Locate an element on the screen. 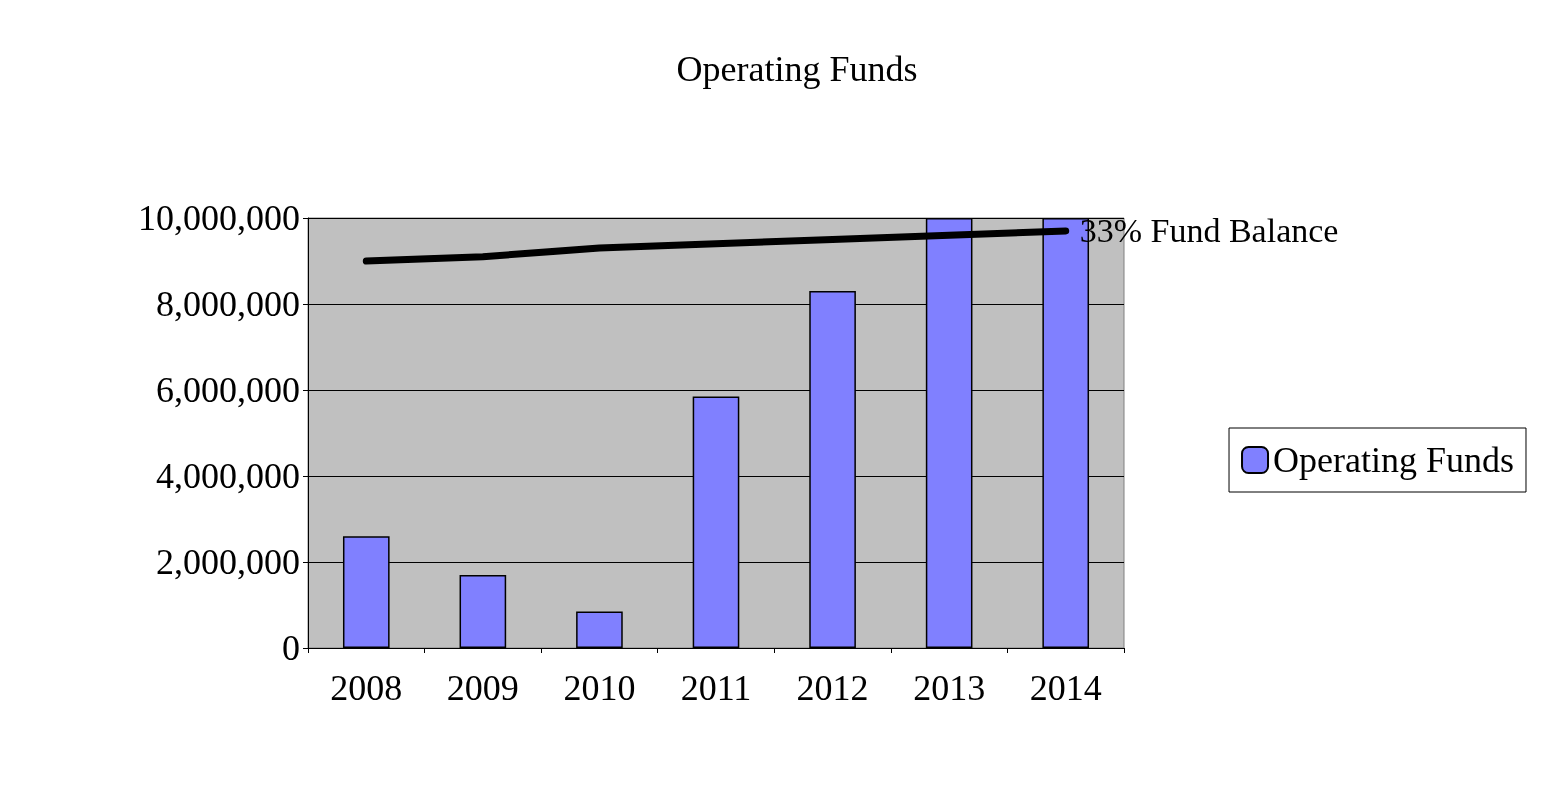 This screenshot has width=1552, height=794. y-tick-label: 0 is located at coordinates (291, 648).